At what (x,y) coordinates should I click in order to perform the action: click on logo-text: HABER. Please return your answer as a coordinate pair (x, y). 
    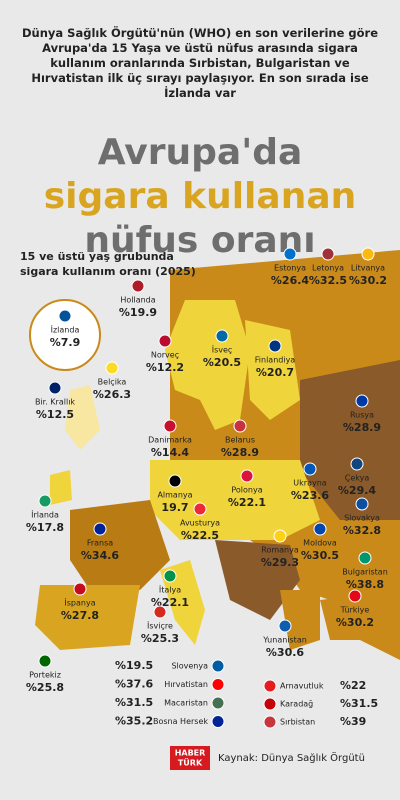
    Looking at the image, I should click on (190, 753).